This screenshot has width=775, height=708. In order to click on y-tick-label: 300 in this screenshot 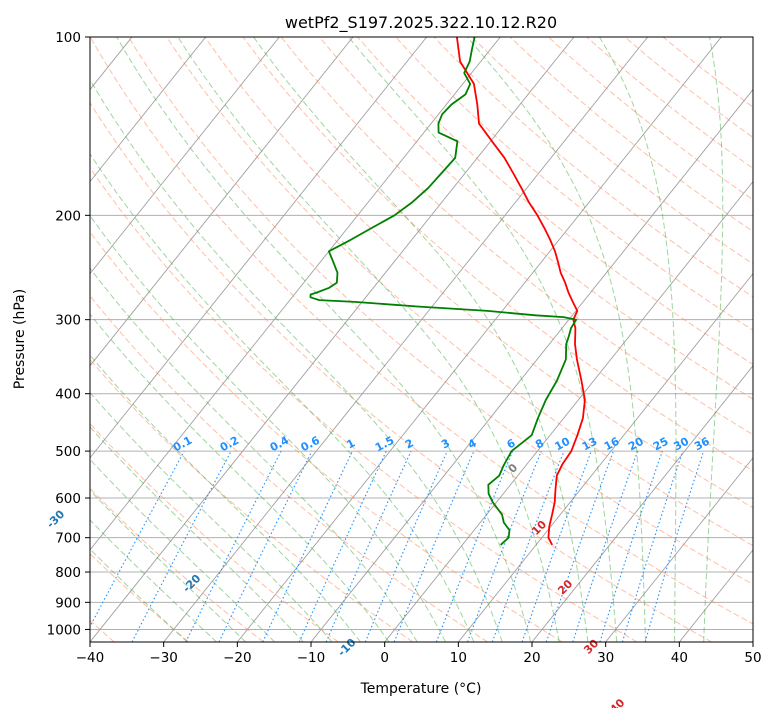, I will do `click(68, 321)`.